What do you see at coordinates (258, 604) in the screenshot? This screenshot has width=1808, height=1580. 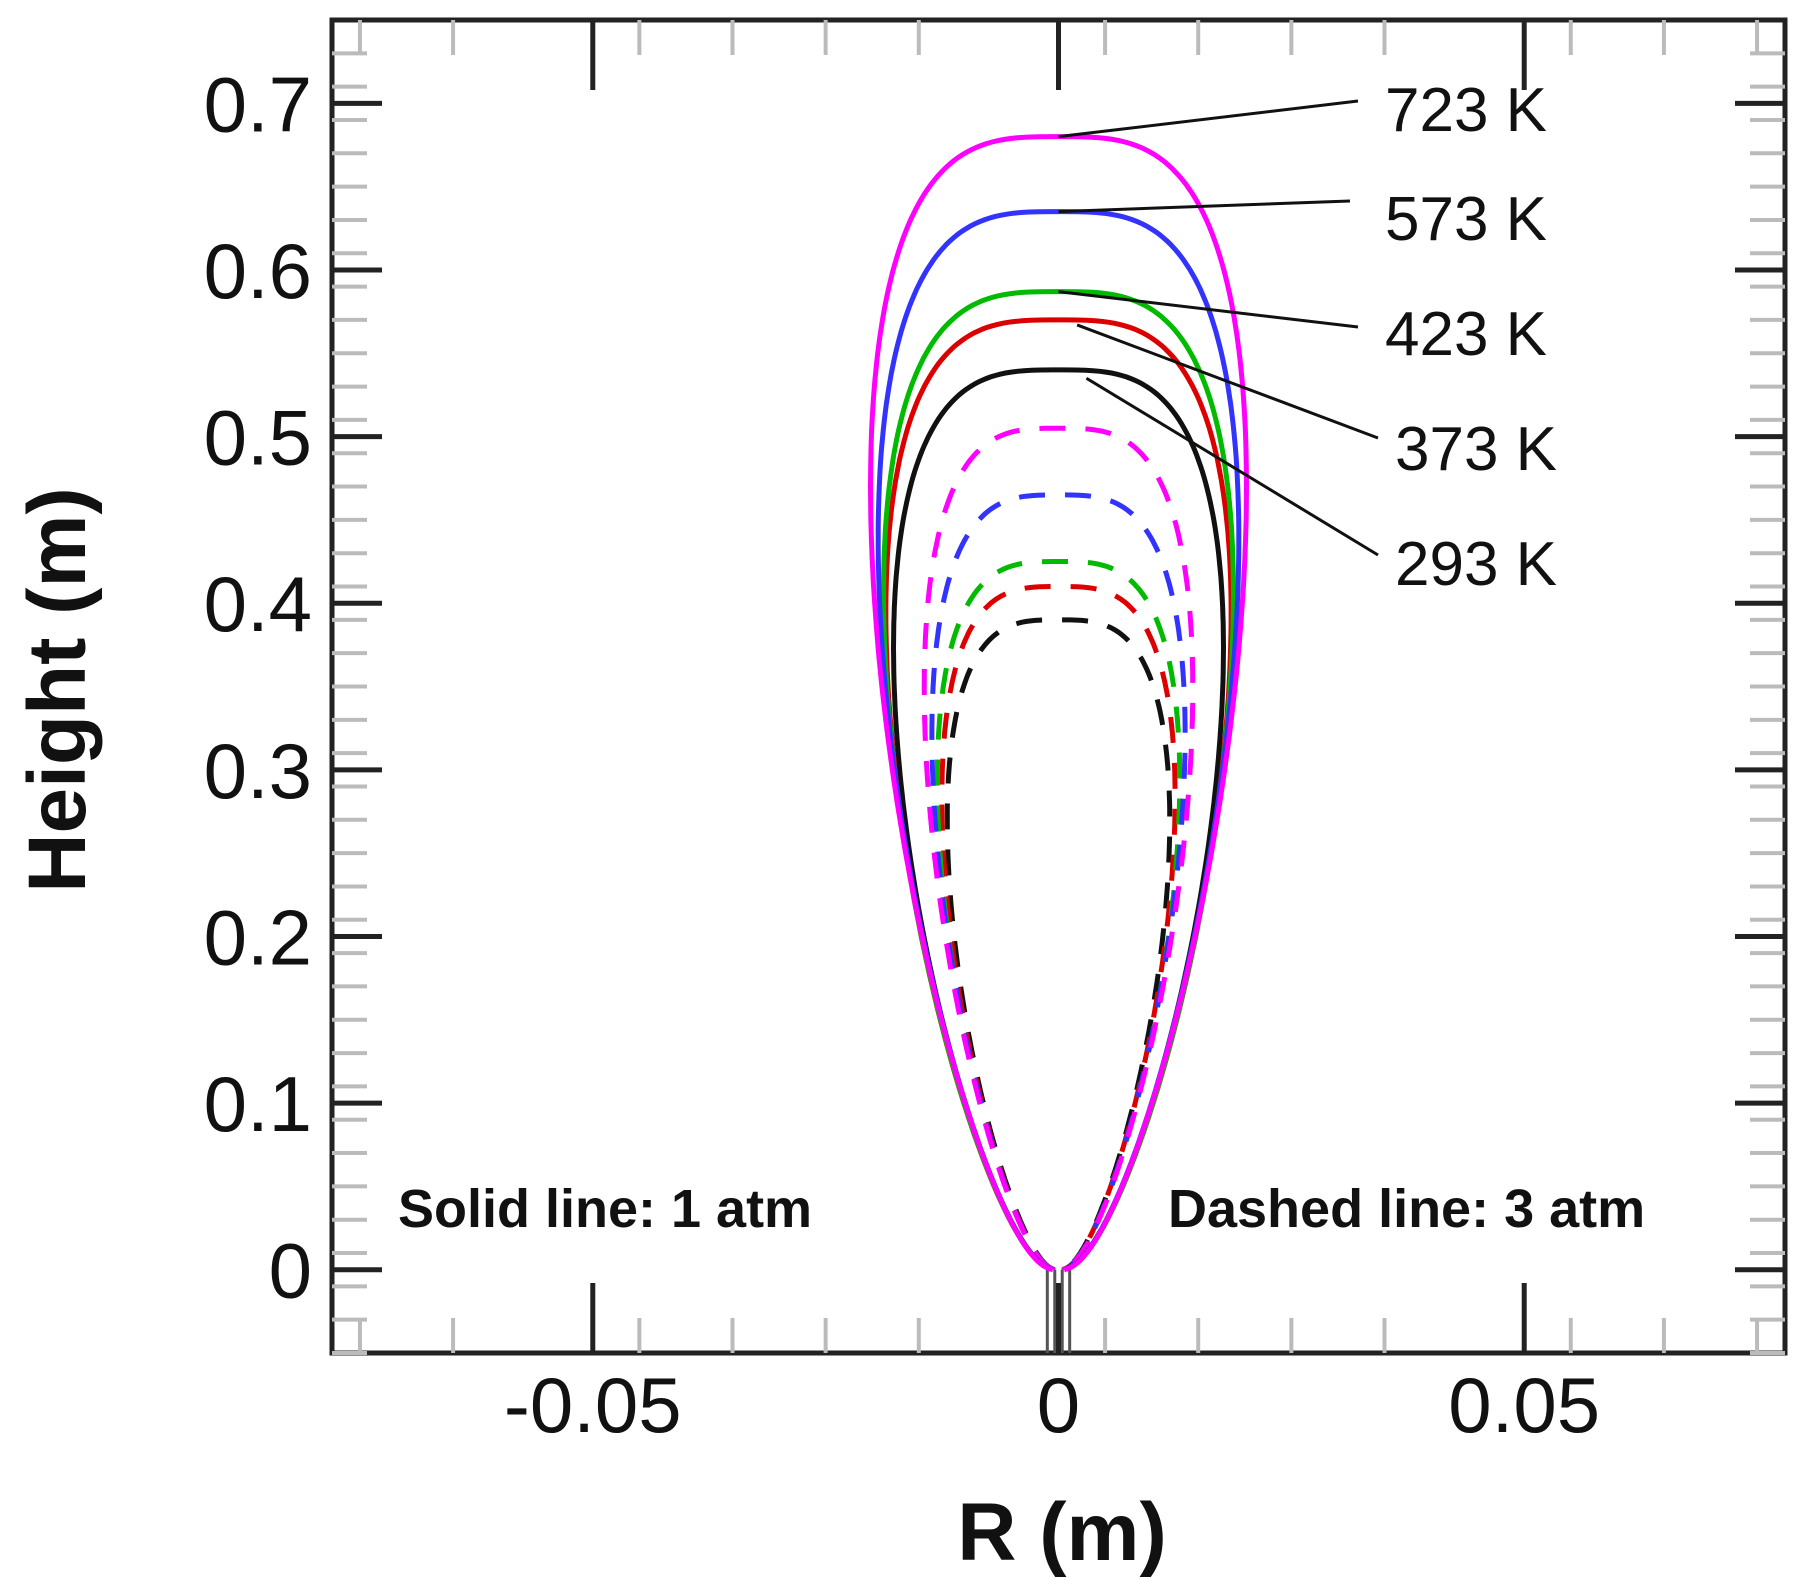 I see `y-tick-label: 0.4` at bounding box center [258, 604].